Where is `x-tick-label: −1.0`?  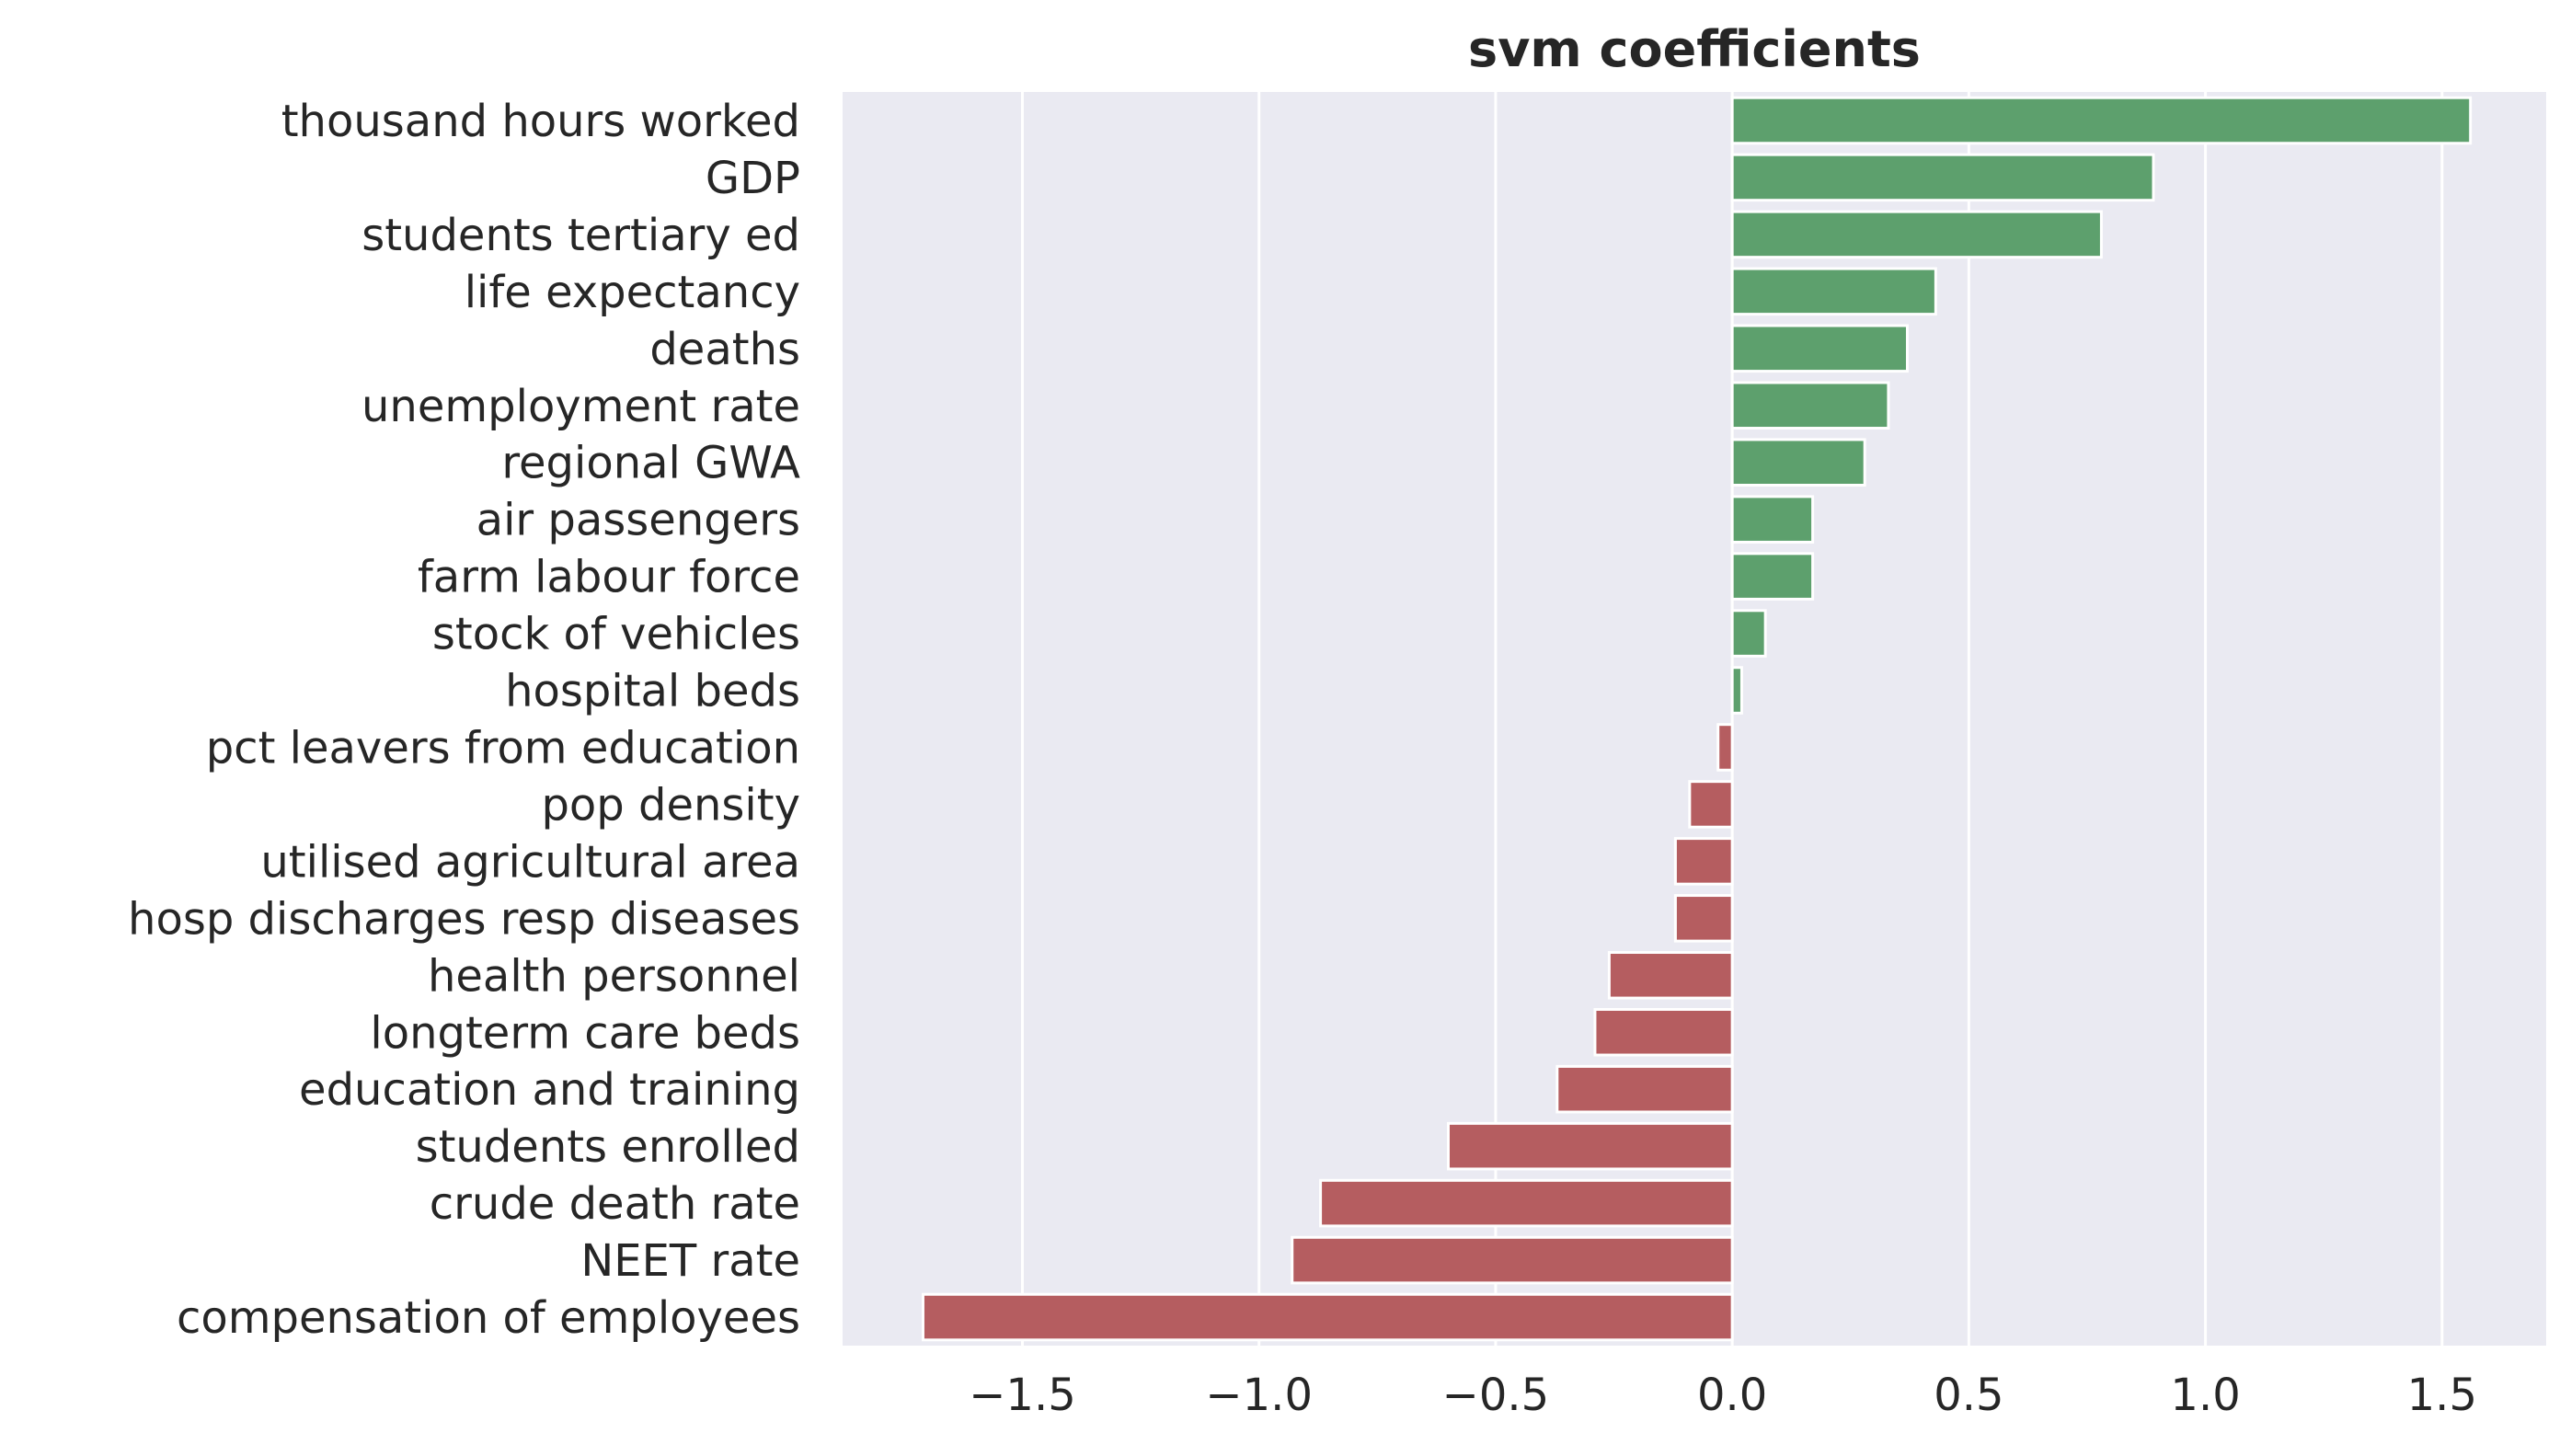
x-tick-label: −1.0 is located at coordinates (1259, 1395).